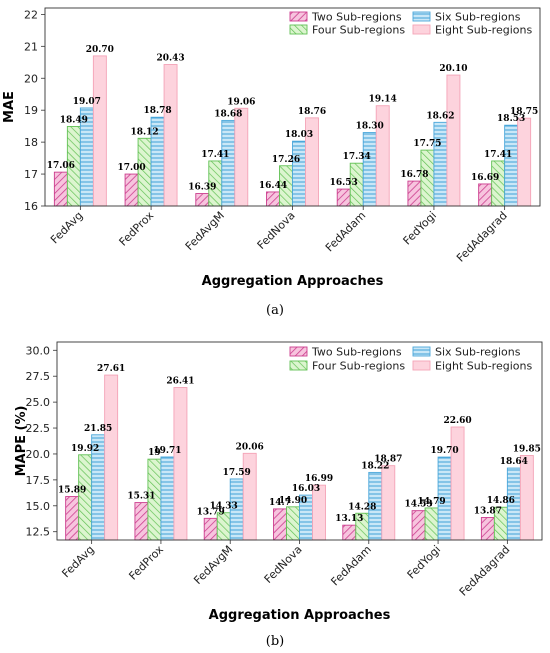  I want to click on data-label: 18.03, so click(299, 135).